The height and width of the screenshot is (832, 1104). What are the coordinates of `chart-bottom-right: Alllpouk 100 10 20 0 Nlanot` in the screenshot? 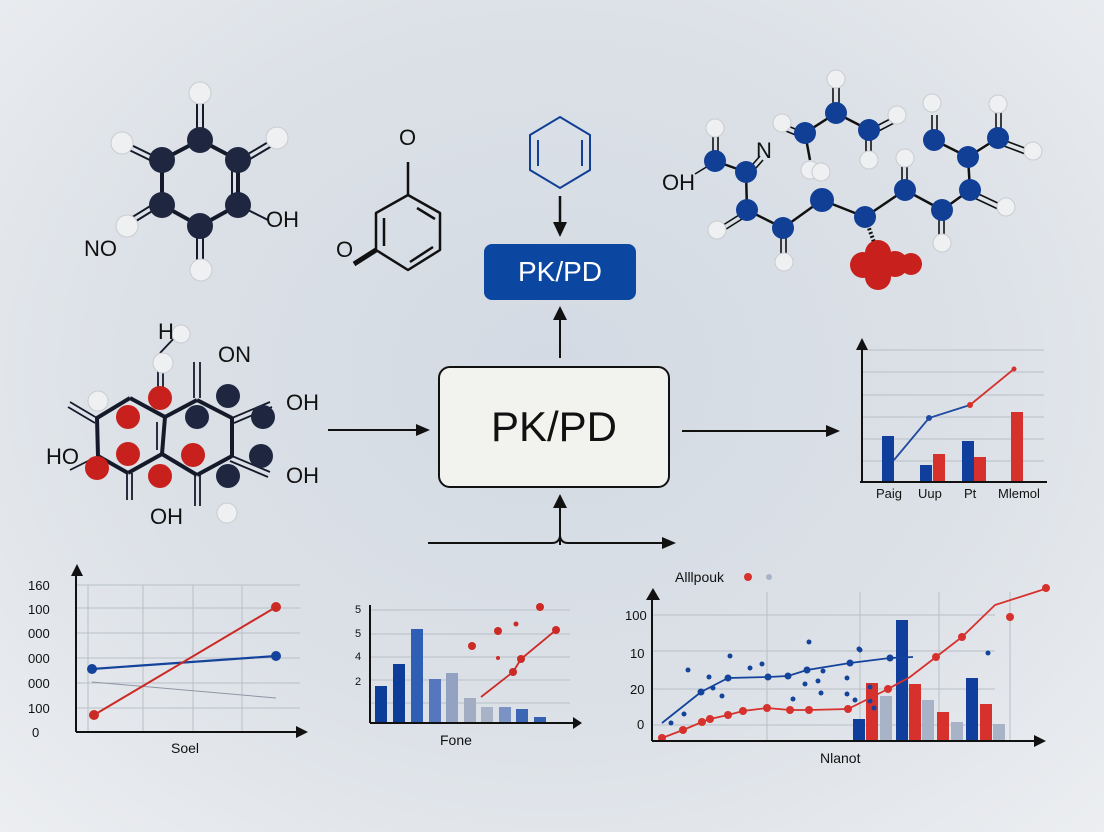 It's located at (835, 670).